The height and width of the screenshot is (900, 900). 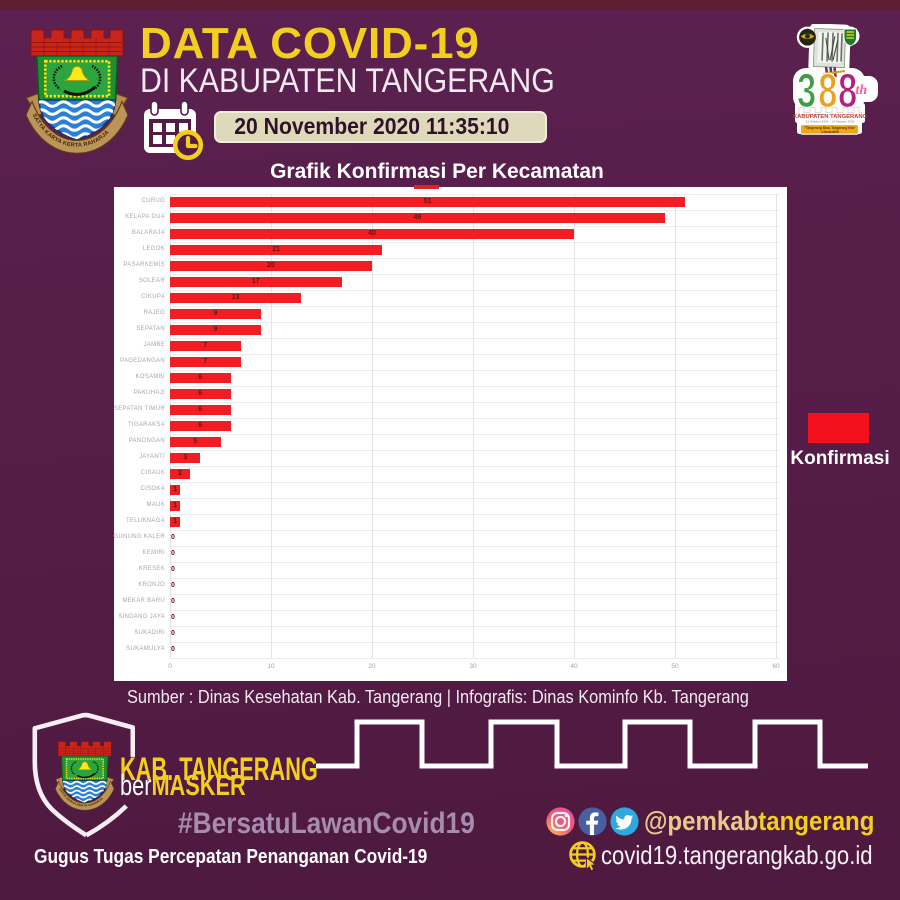 What do you see at coordinates (830, 122) in the screenshot?
I see `svg-text:13 Oktober 1632 - 13 Oktober 2: 13 Oktober 1632 - 13 Oktober 2020` at bounding box center [830, 122].